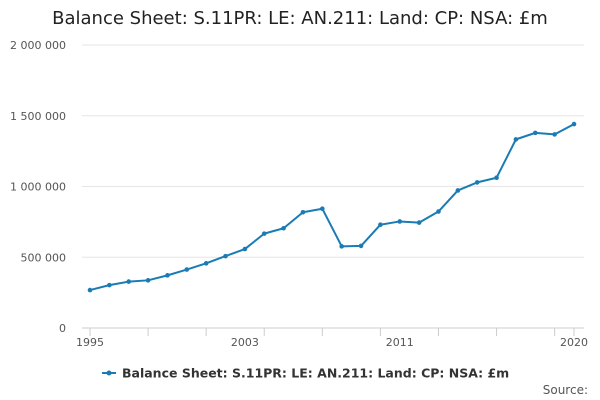 The image size is (600, 400). Describe the element at coordinates (90, 342) in the screenshot. I see `x-tick-label: 1995` at that location.